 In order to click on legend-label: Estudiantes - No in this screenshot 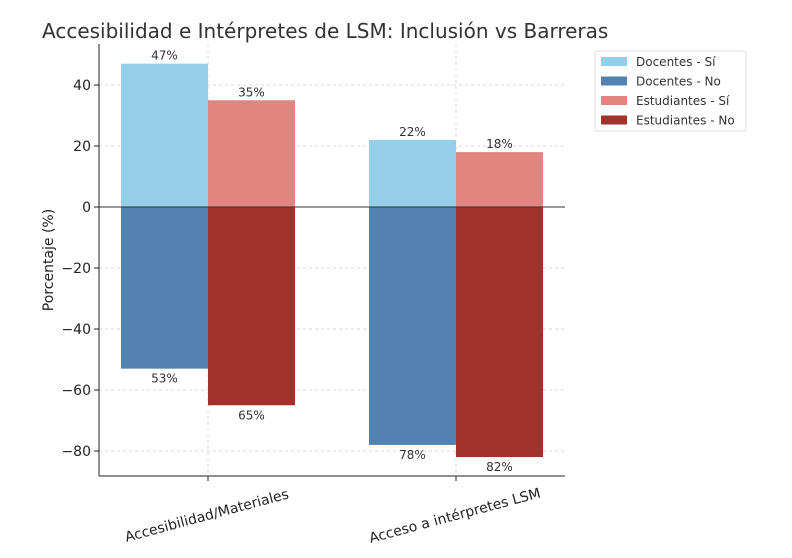, I will do `click(685, 121)`.